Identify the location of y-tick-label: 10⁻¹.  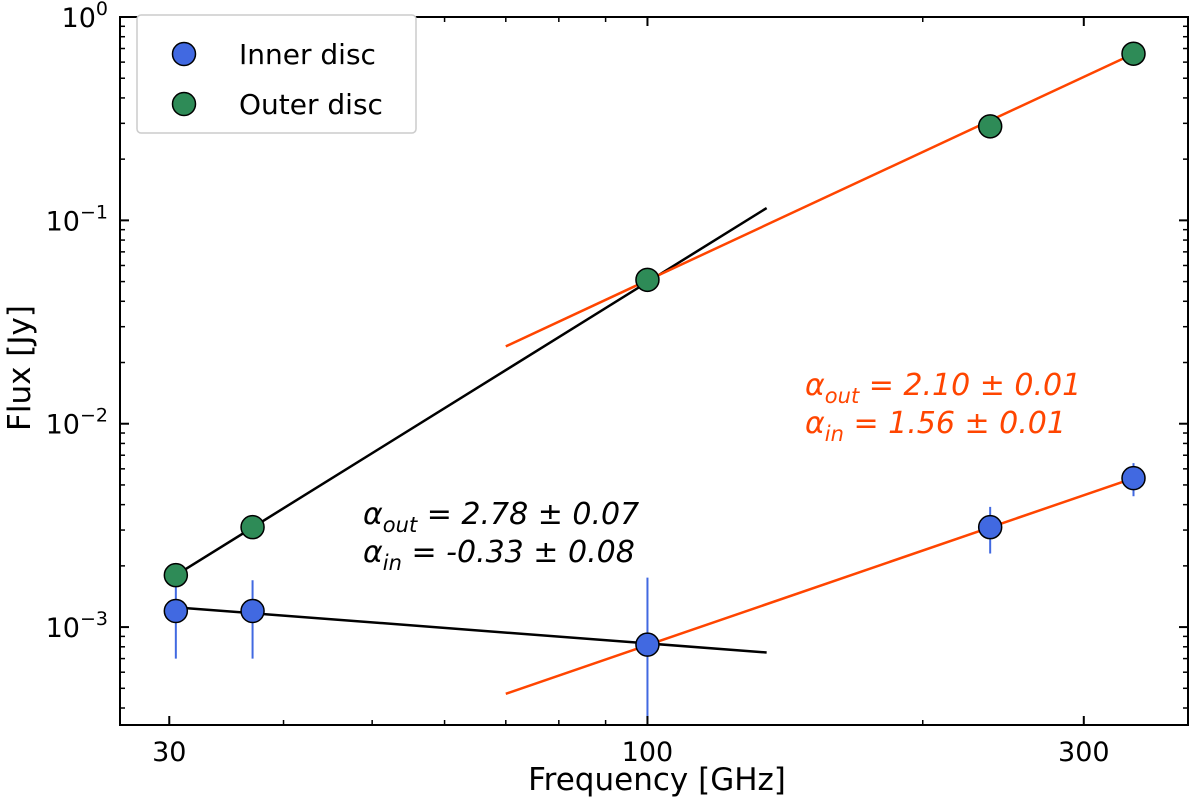
(77, 219).